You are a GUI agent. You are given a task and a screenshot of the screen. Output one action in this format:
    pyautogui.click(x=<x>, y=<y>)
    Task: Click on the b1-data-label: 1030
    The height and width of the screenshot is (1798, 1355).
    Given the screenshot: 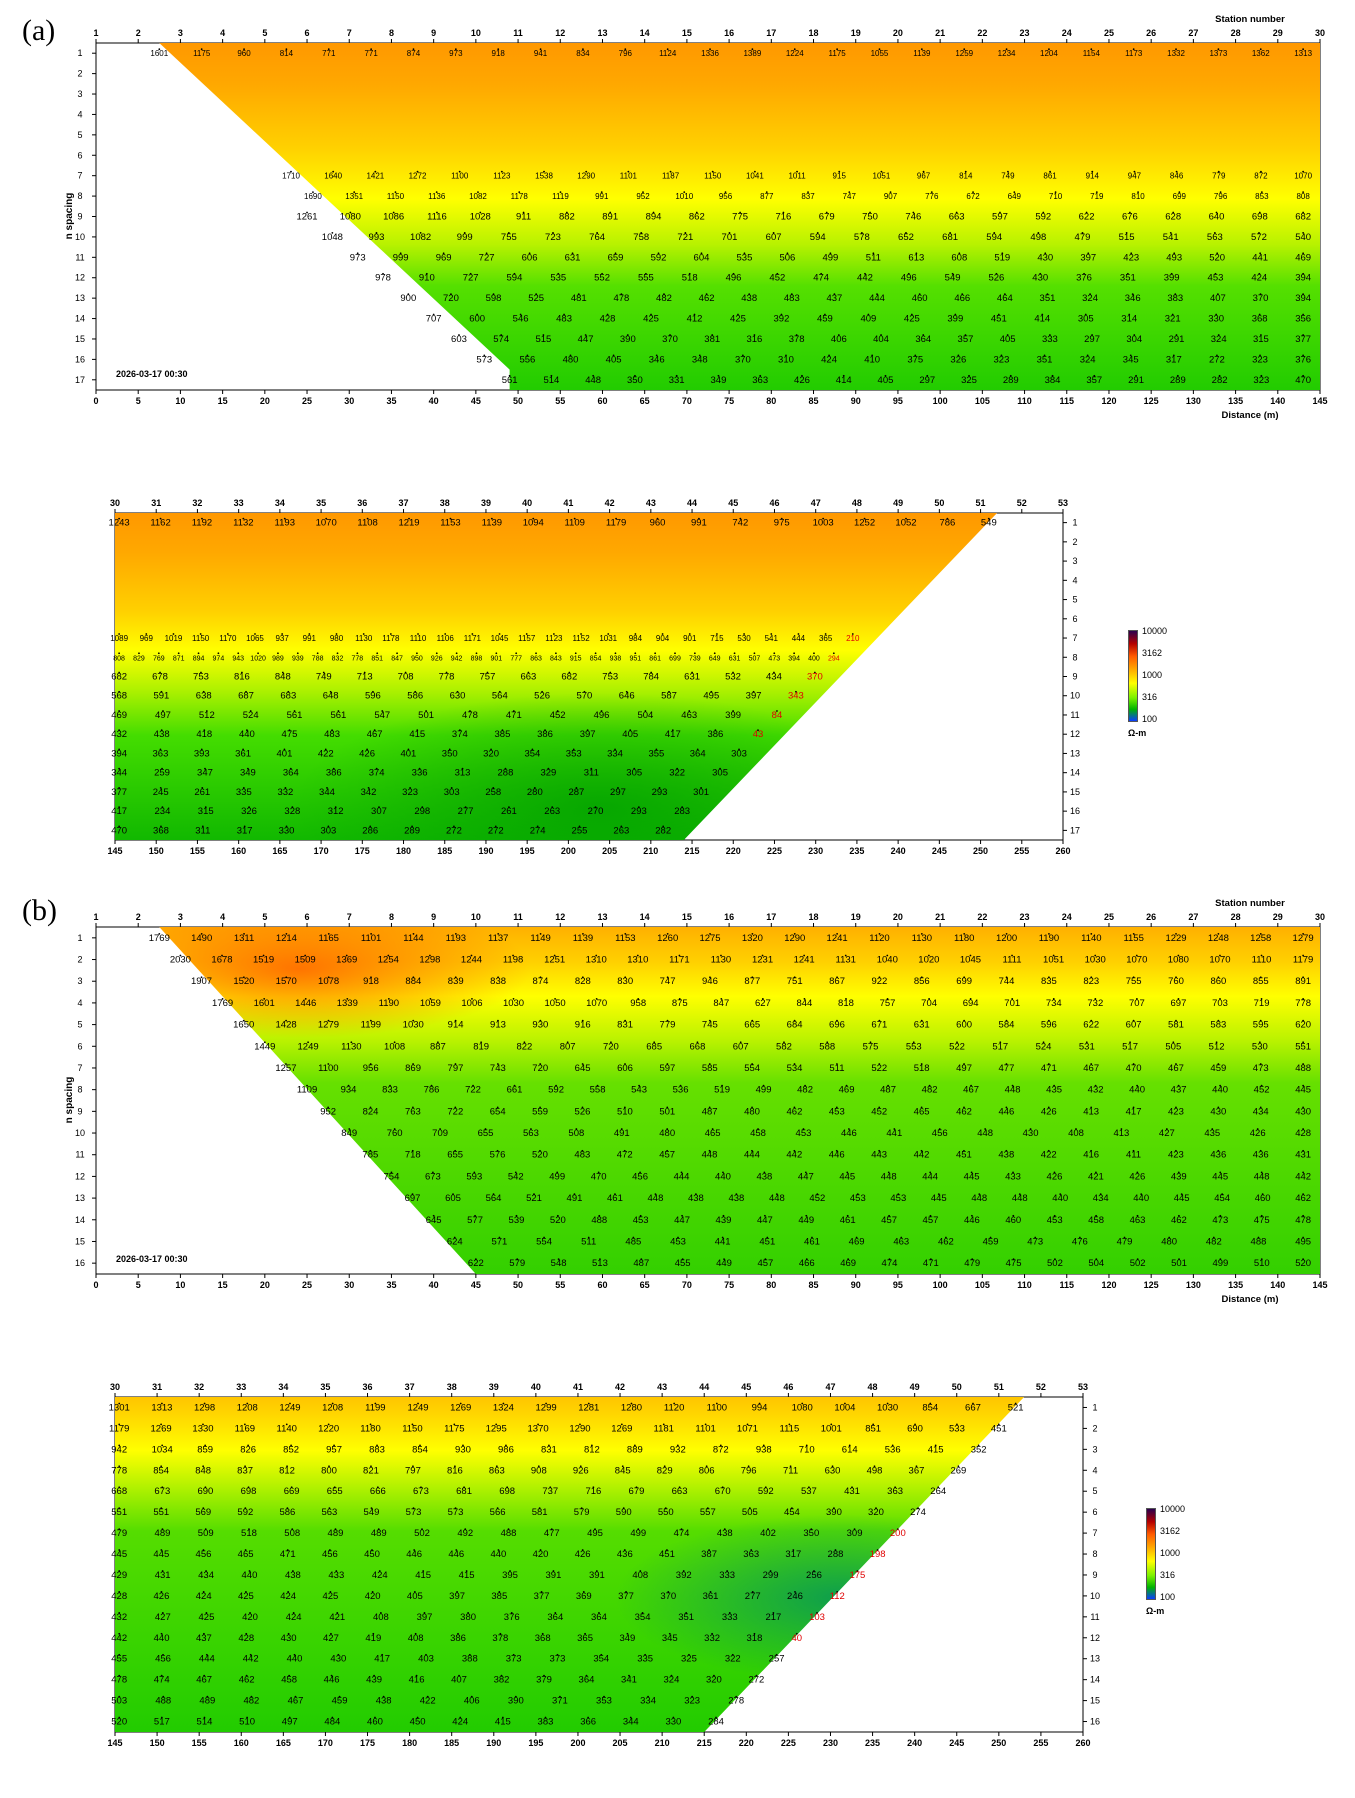 What is the action you would take?
    pyautogui.click(x=513, y=1003)
    